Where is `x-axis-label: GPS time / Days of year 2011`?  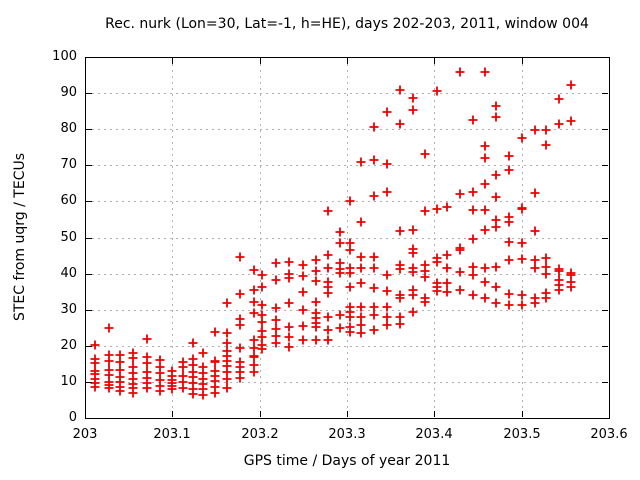 x-axis-label: GPS time / Days of year 2011 is located at coordinates (347, 461).